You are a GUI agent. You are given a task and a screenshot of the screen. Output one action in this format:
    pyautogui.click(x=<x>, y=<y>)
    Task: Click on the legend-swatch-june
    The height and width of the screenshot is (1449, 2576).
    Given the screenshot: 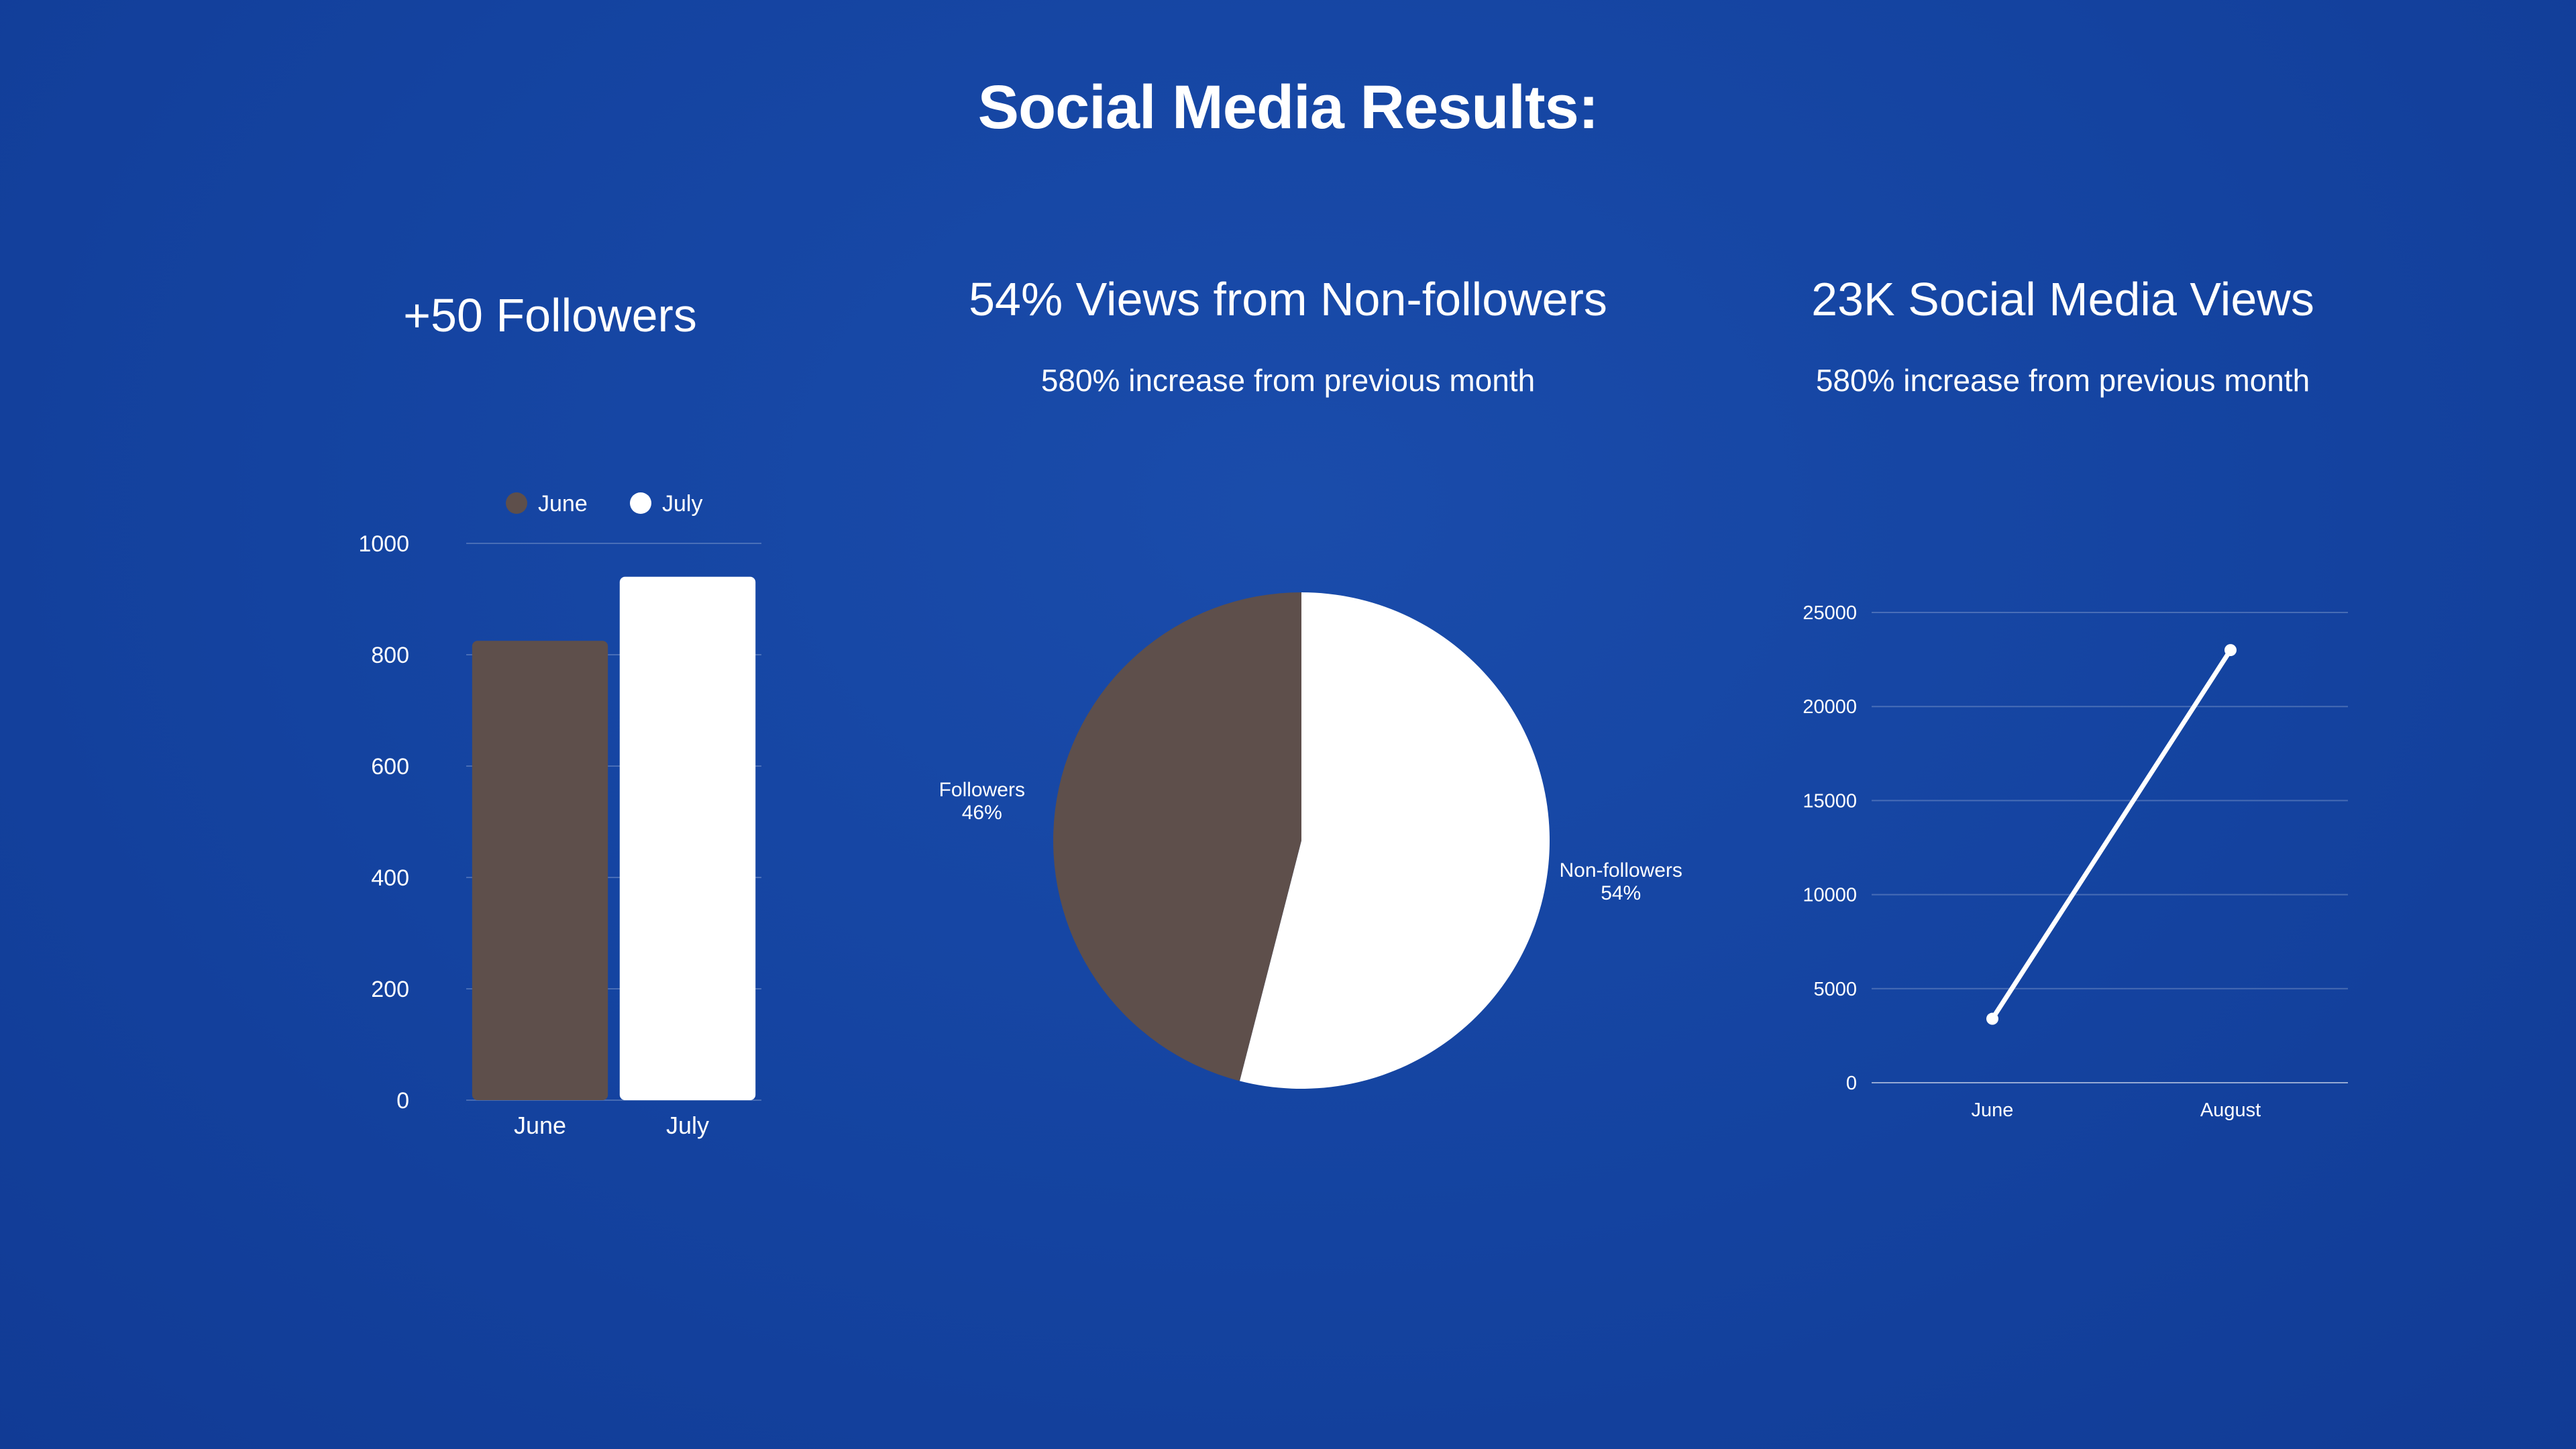 What is the action you would take?
    pyautogui.click(x=516, y=503)
    